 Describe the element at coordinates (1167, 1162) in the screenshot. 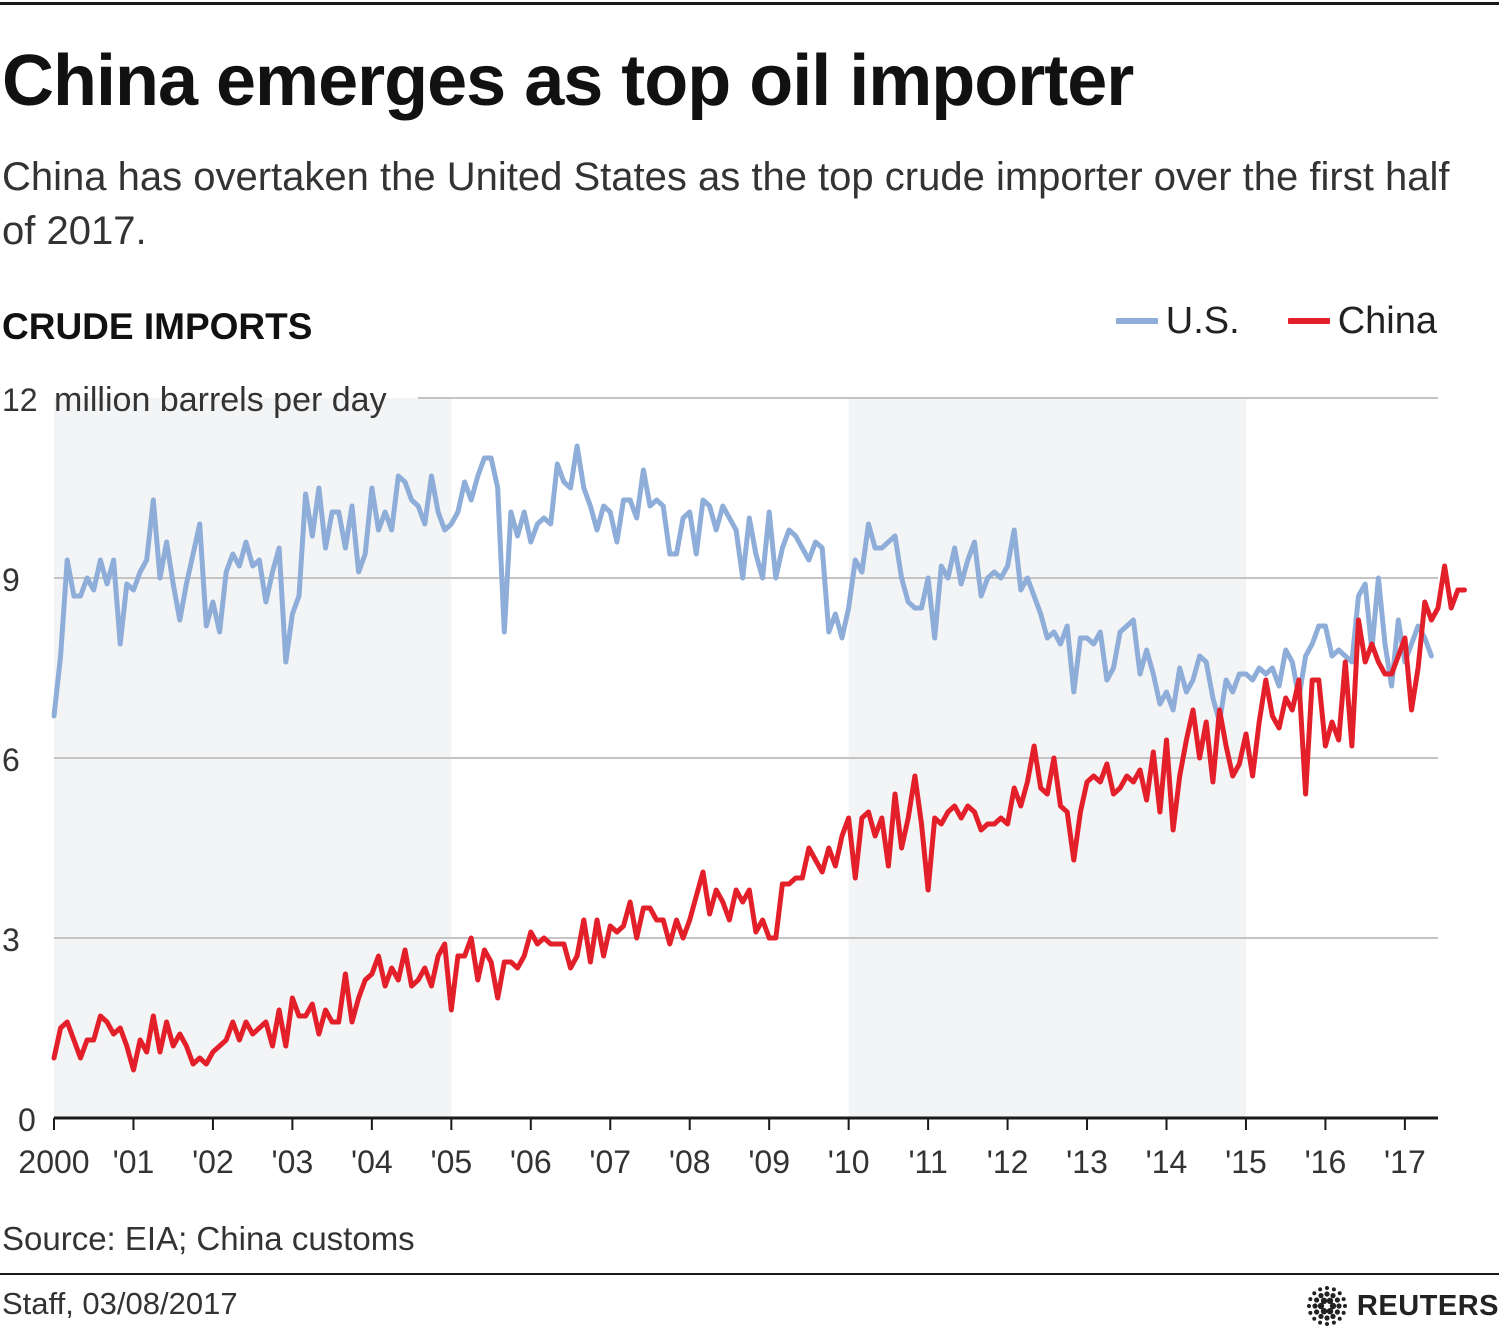

I see `x-tick-label-2014: '14` at that location.